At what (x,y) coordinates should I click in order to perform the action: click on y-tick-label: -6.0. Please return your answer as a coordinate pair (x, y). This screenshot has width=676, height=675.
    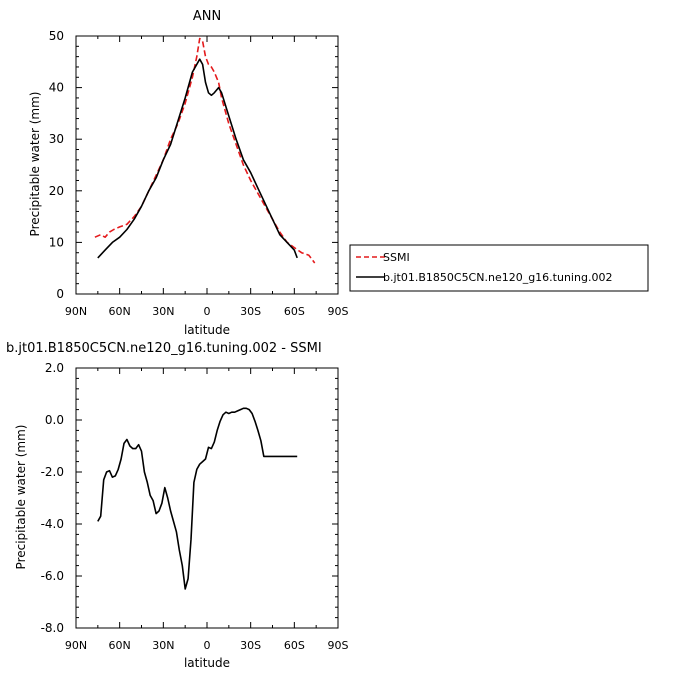
    Looking at the image, I should click on (52, 576).